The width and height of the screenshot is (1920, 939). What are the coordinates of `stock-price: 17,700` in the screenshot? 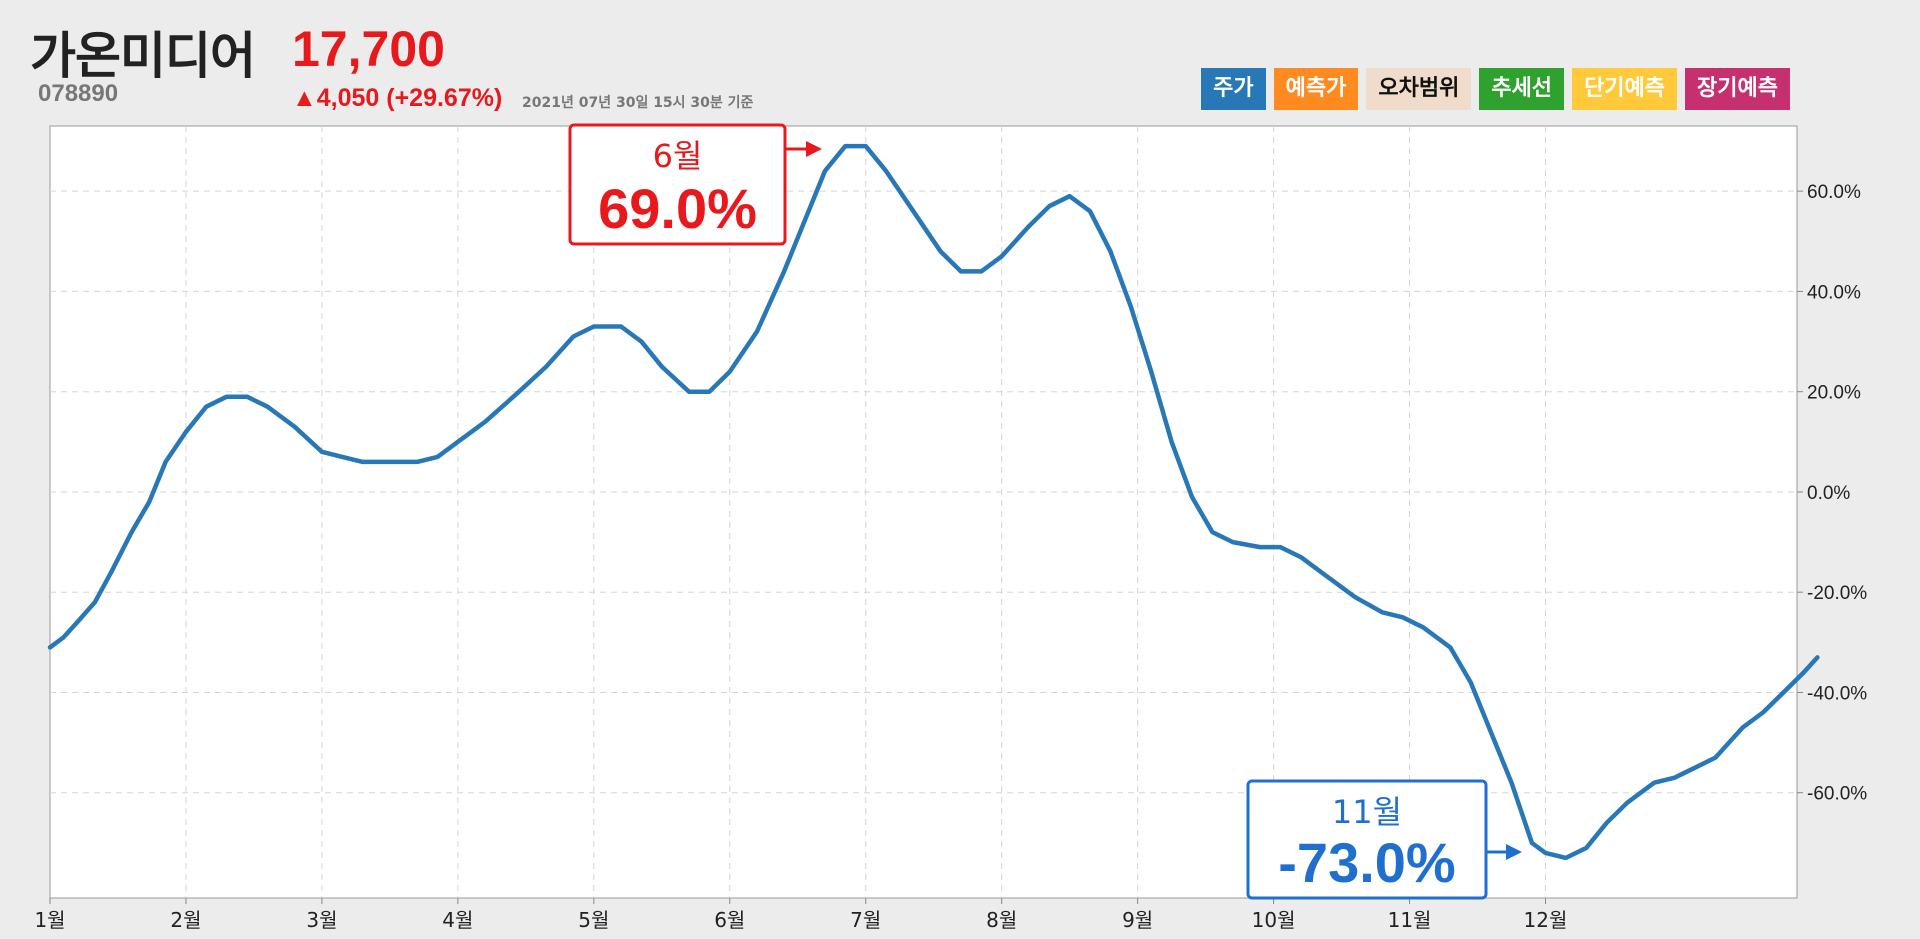 It's located at (368, 49).